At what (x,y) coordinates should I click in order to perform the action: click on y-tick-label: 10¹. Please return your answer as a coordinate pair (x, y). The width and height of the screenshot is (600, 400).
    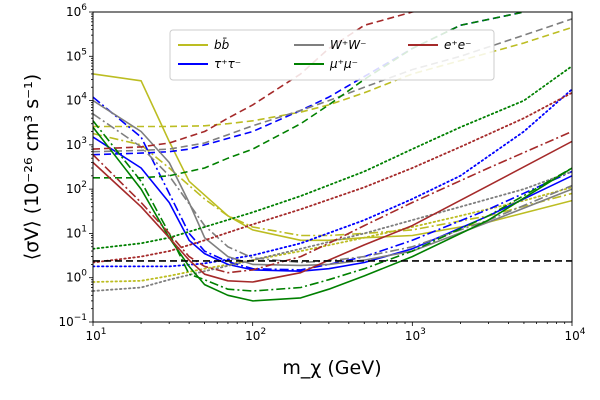
    Looking at the image, I should click on (76, 232).